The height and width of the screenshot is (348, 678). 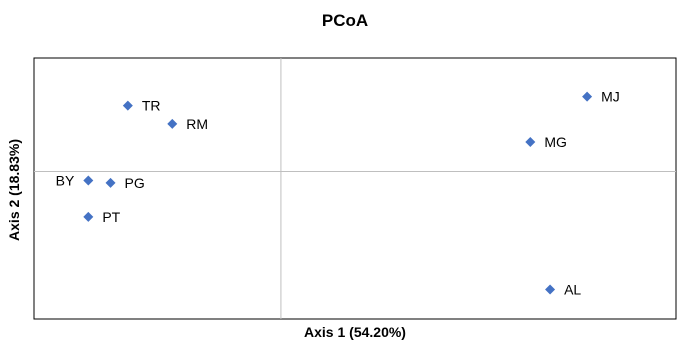 I want to click on data-point-pt: PT, so click(x=102, y=217).